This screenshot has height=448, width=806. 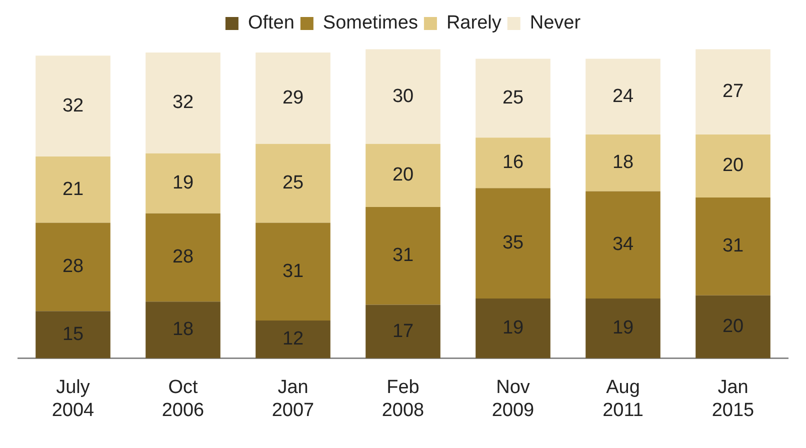 What do you see at coordinates (556, 23) in the screenshot?
I see `legend-label: Never` at bounding box center [556, 23].